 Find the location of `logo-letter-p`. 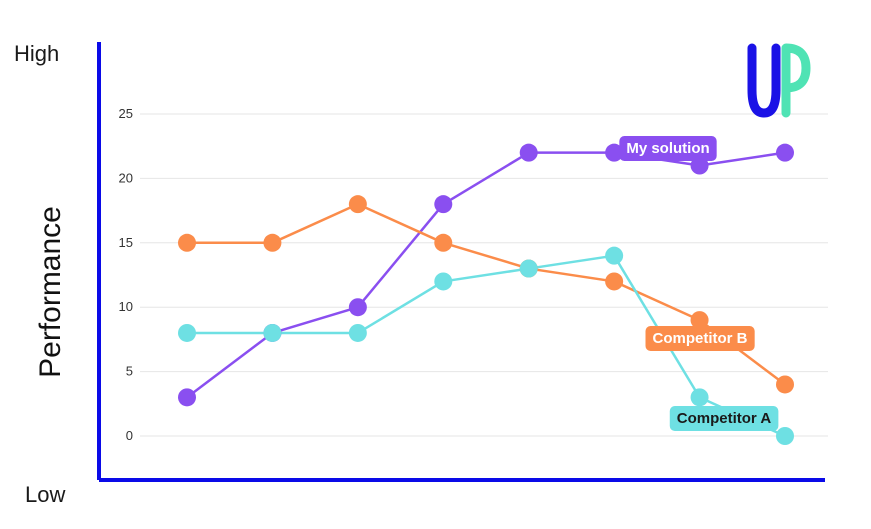

logo-letter-p is located at coordinates (796, 80).